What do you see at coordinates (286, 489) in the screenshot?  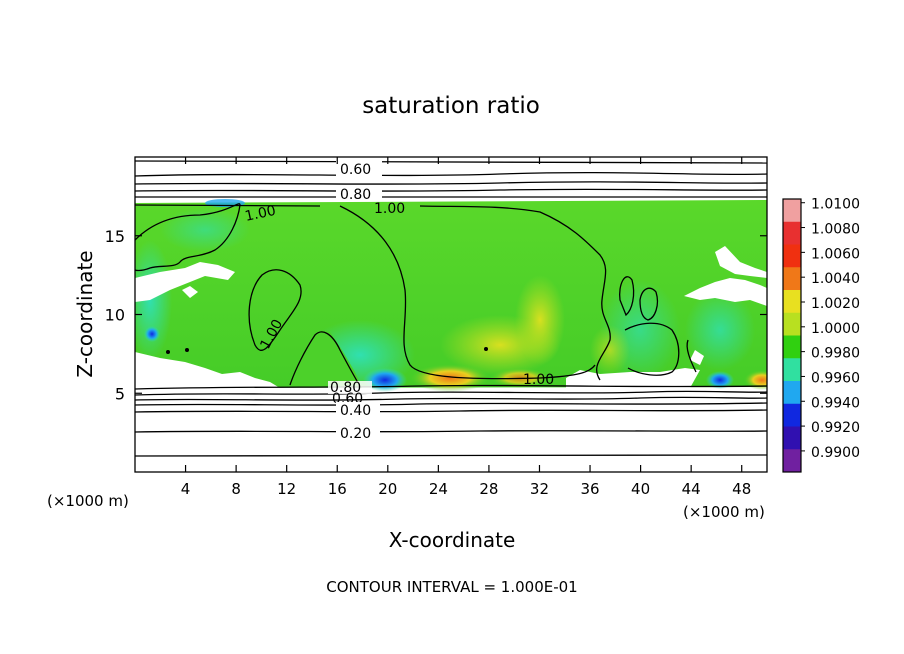 I see `x-tick-label: 12` at bounding box center [286, 489].